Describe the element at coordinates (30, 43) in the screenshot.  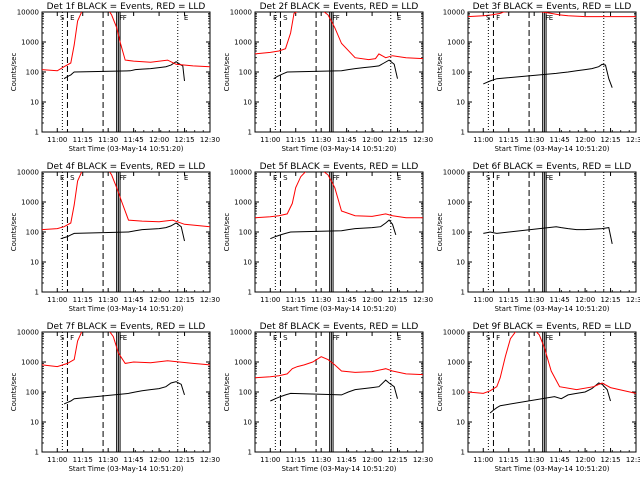
I see `panel-1-y-tick-label: 1000` at that location.